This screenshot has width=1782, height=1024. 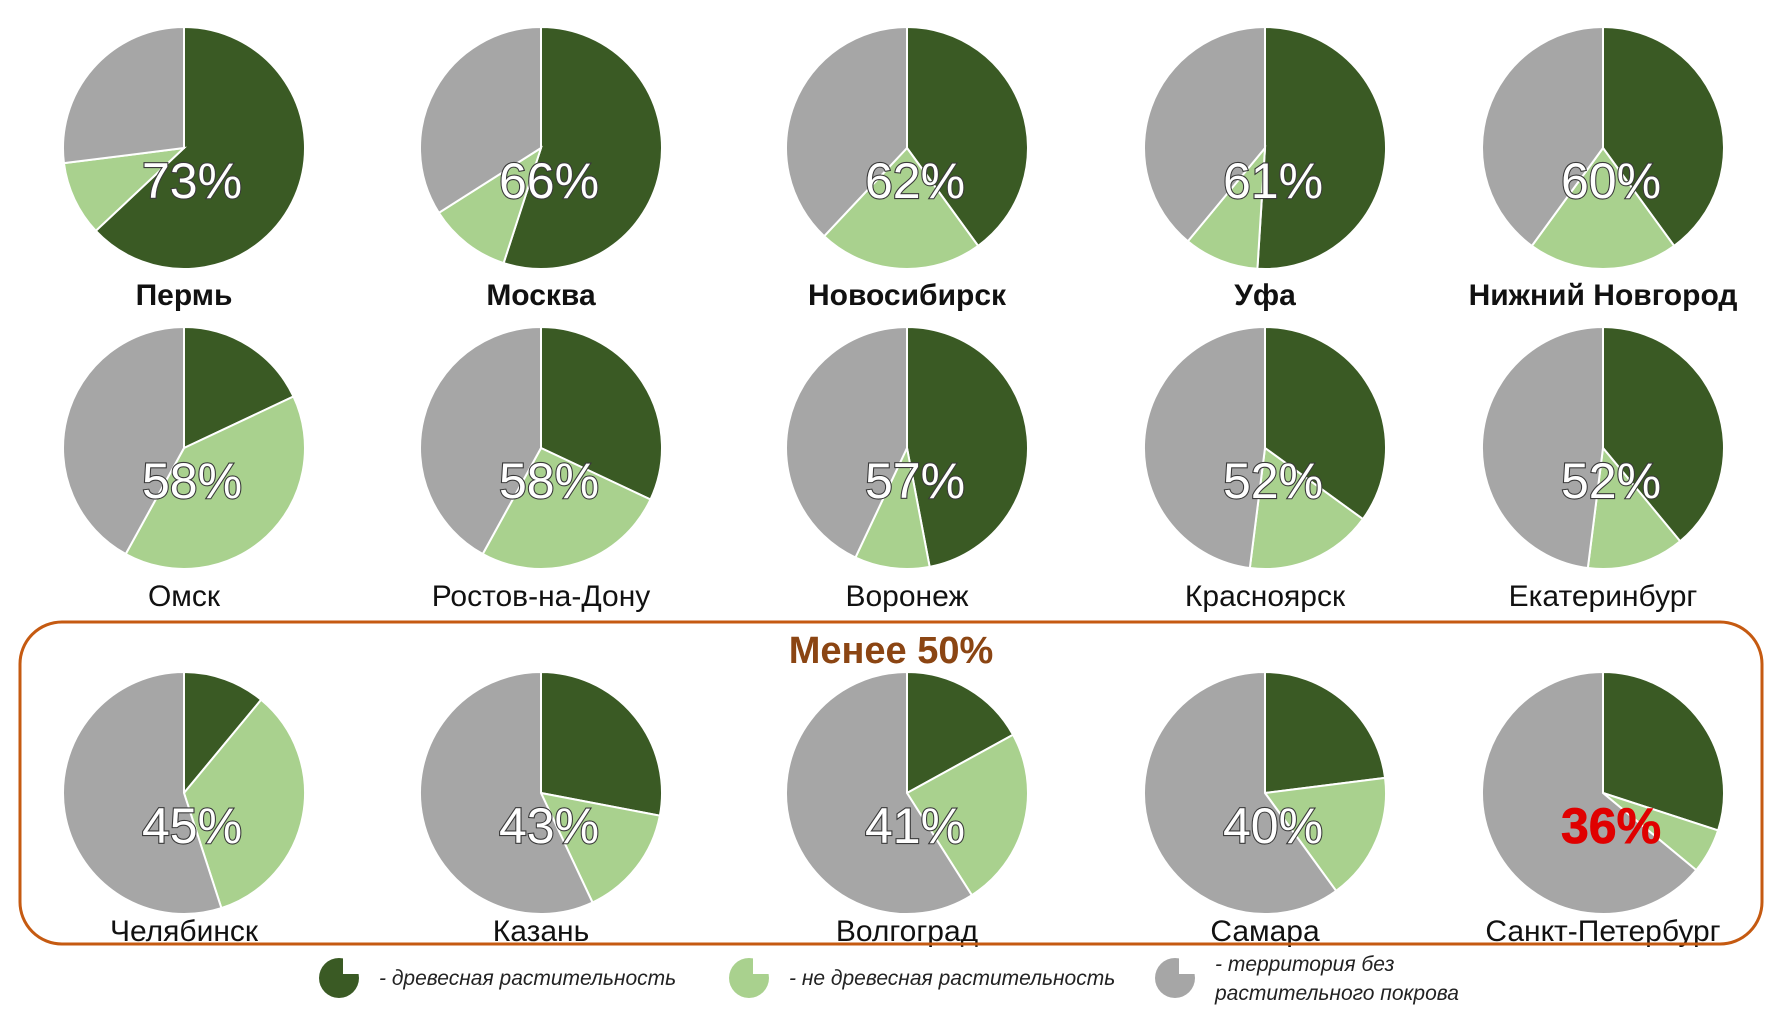 I want to click on pie-7-slice-bare, so click(x=480, y=440).